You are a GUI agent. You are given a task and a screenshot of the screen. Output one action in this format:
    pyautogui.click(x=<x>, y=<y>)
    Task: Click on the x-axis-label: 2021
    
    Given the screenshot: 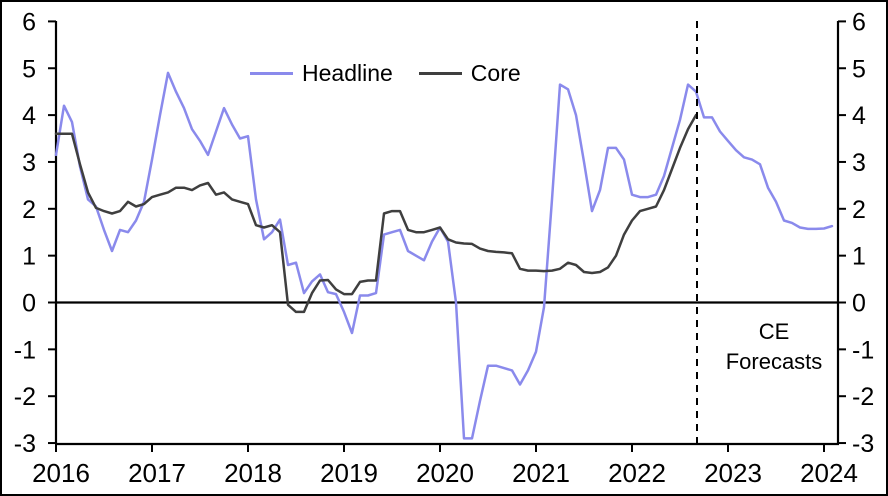 What is the action you would take?
    pyautogui.click(x=541, y=473)
    